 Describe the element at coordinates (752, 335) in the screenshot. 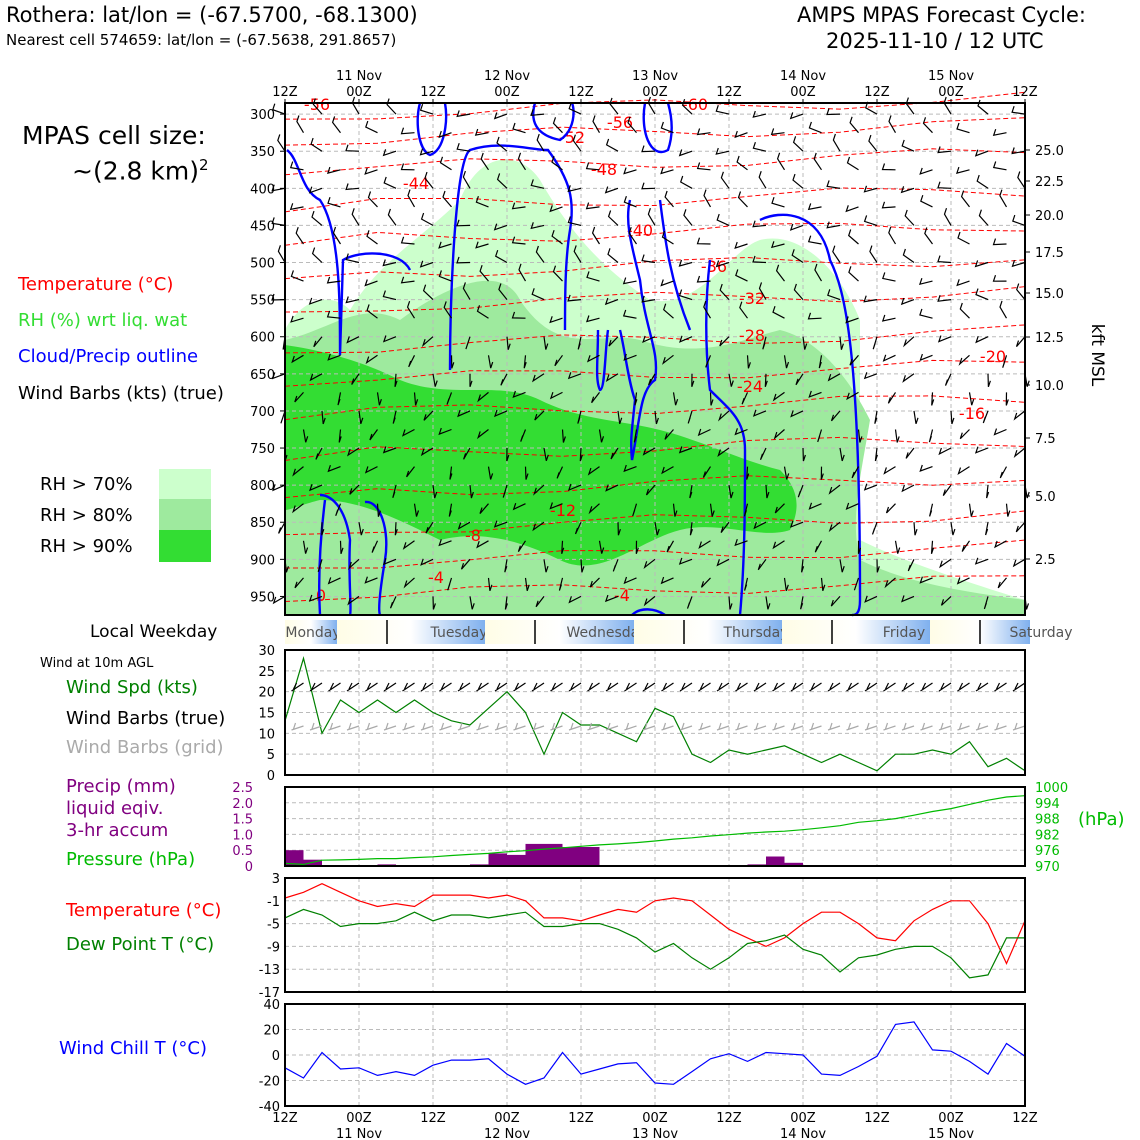

I see `temperature-contour-label: -28` at that location.